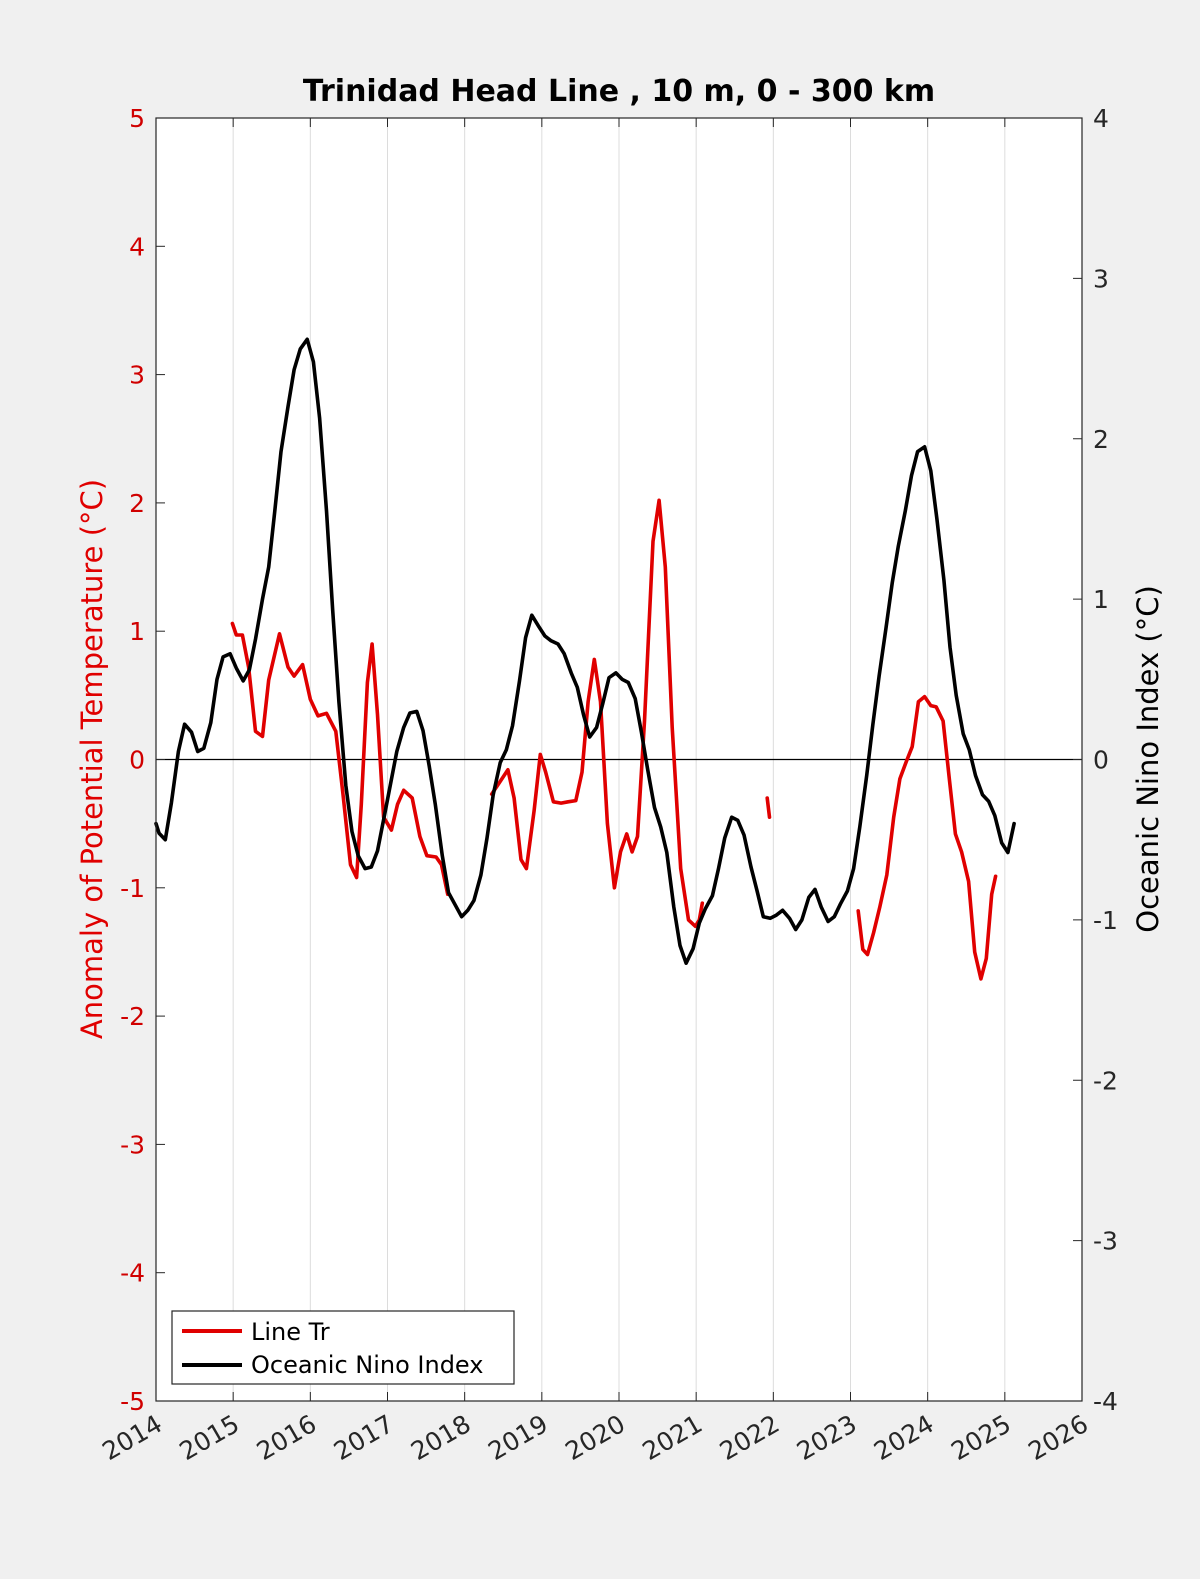 The width and height of the screenshot is (1200, 1579). Describe the element at coordinates (1101, 760) in the screenshot. I see `right-y-tick-label: 0` at that location.